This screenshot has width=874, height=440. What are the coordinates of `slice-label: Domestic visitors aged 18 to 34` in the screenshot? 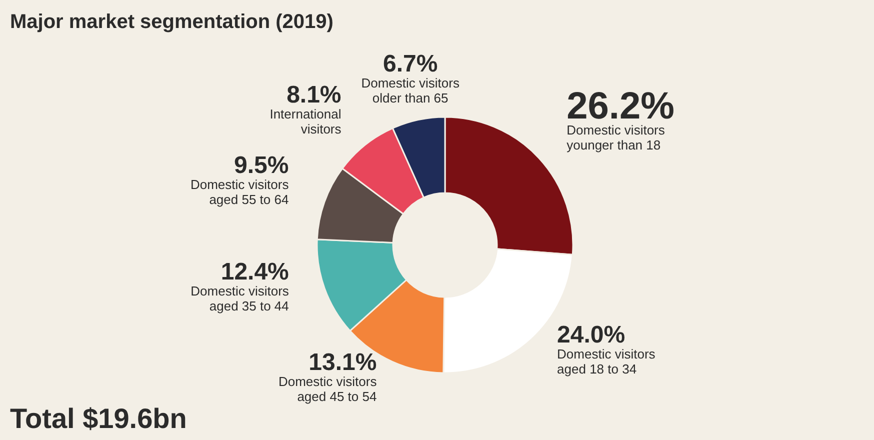 It's located at (606, 361).